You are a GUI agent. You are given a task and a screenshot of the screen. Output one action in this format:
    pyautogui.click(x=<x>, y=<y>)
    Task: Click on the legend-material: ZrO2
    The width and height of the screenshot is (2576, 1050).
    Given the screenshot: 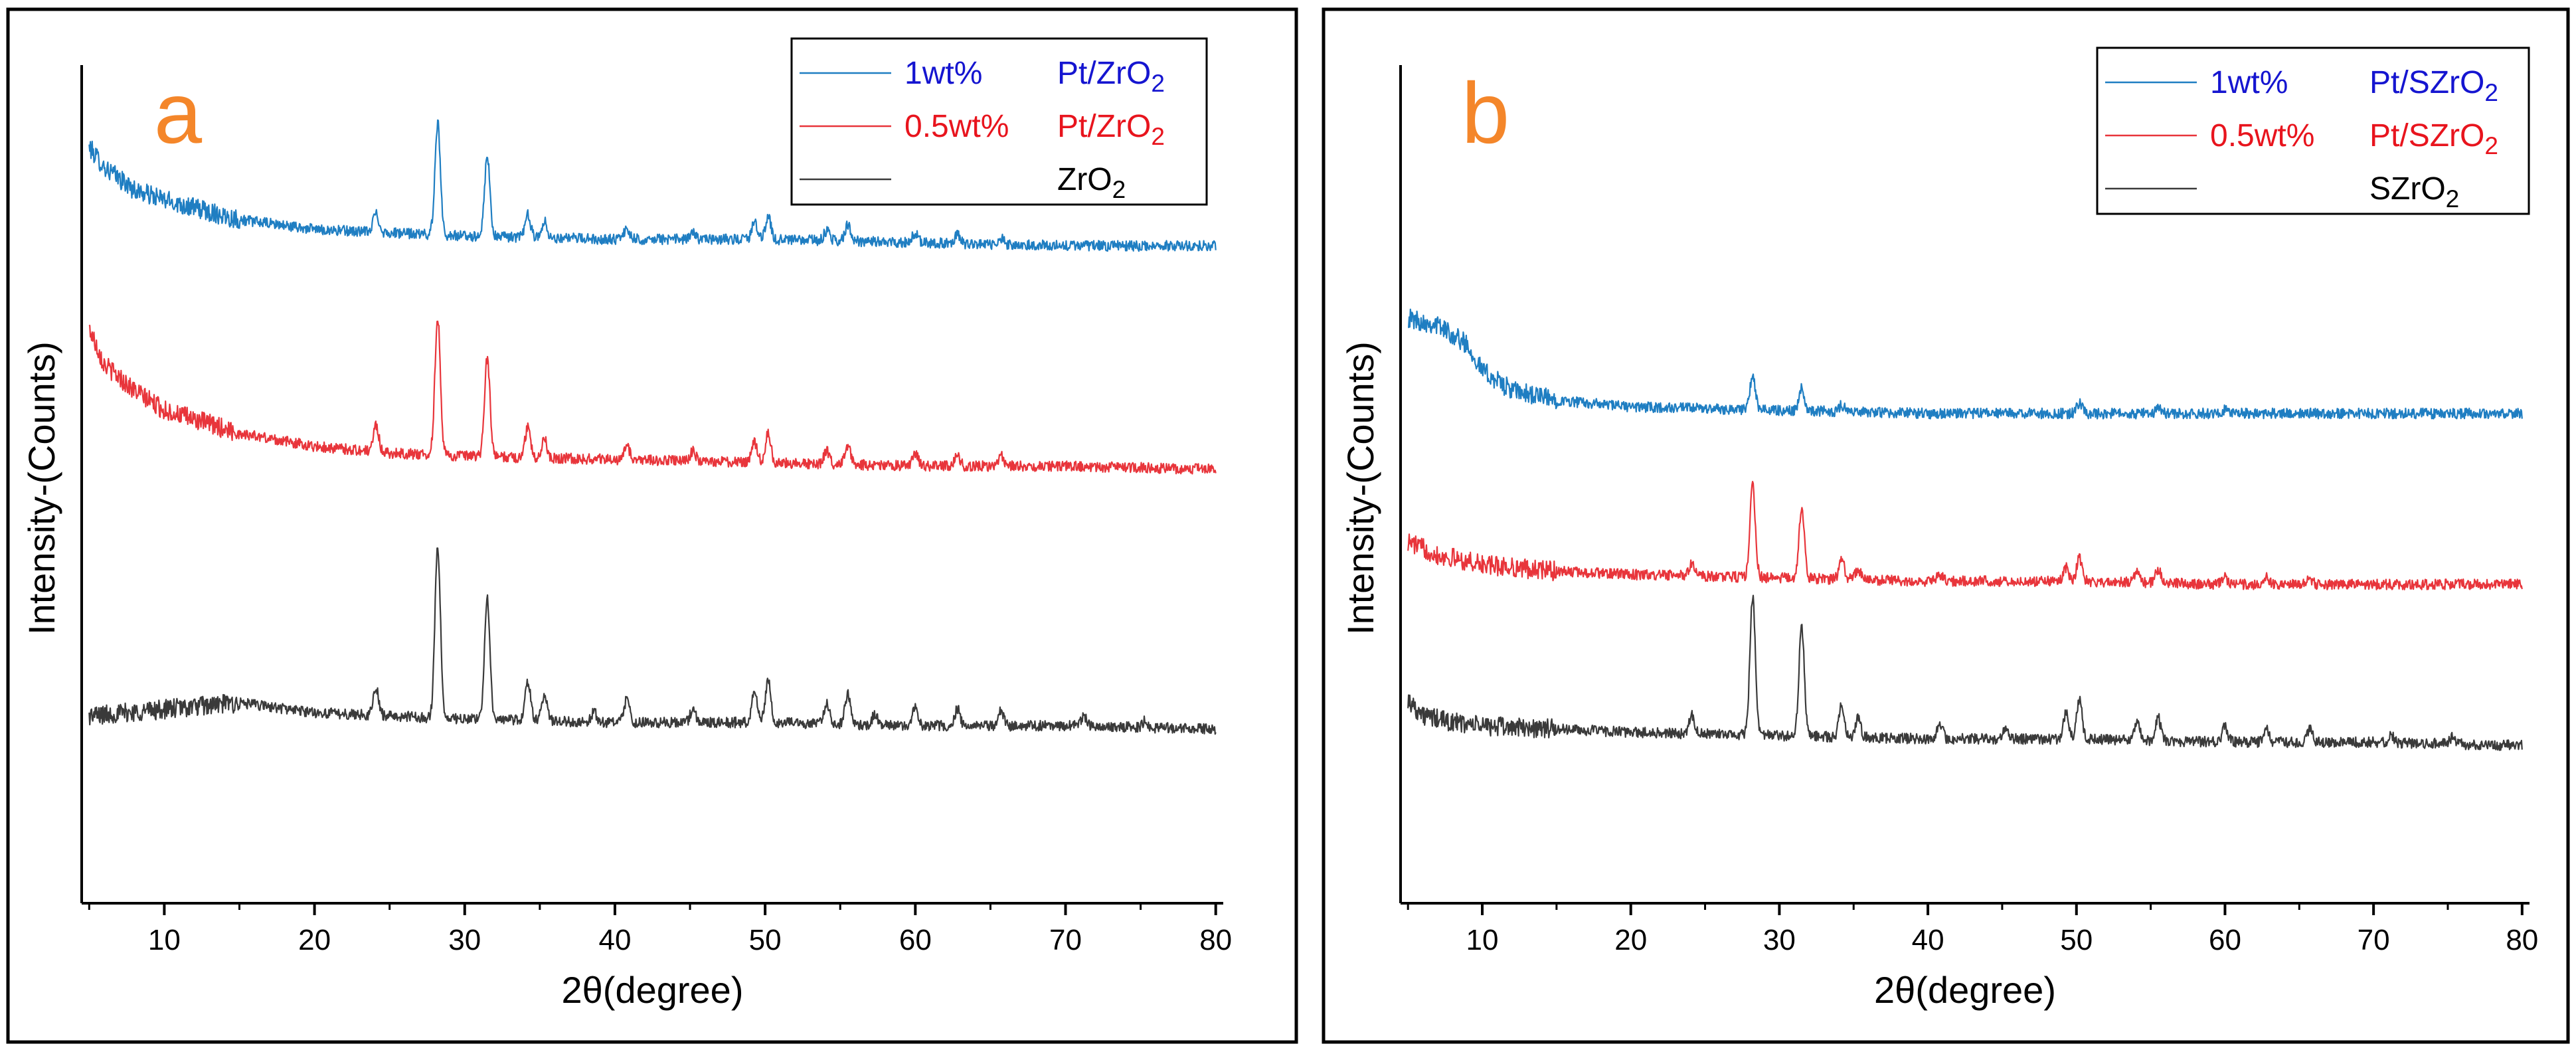 What is the action you would take?
    pyautogui.click(x=1091, y=182)
    